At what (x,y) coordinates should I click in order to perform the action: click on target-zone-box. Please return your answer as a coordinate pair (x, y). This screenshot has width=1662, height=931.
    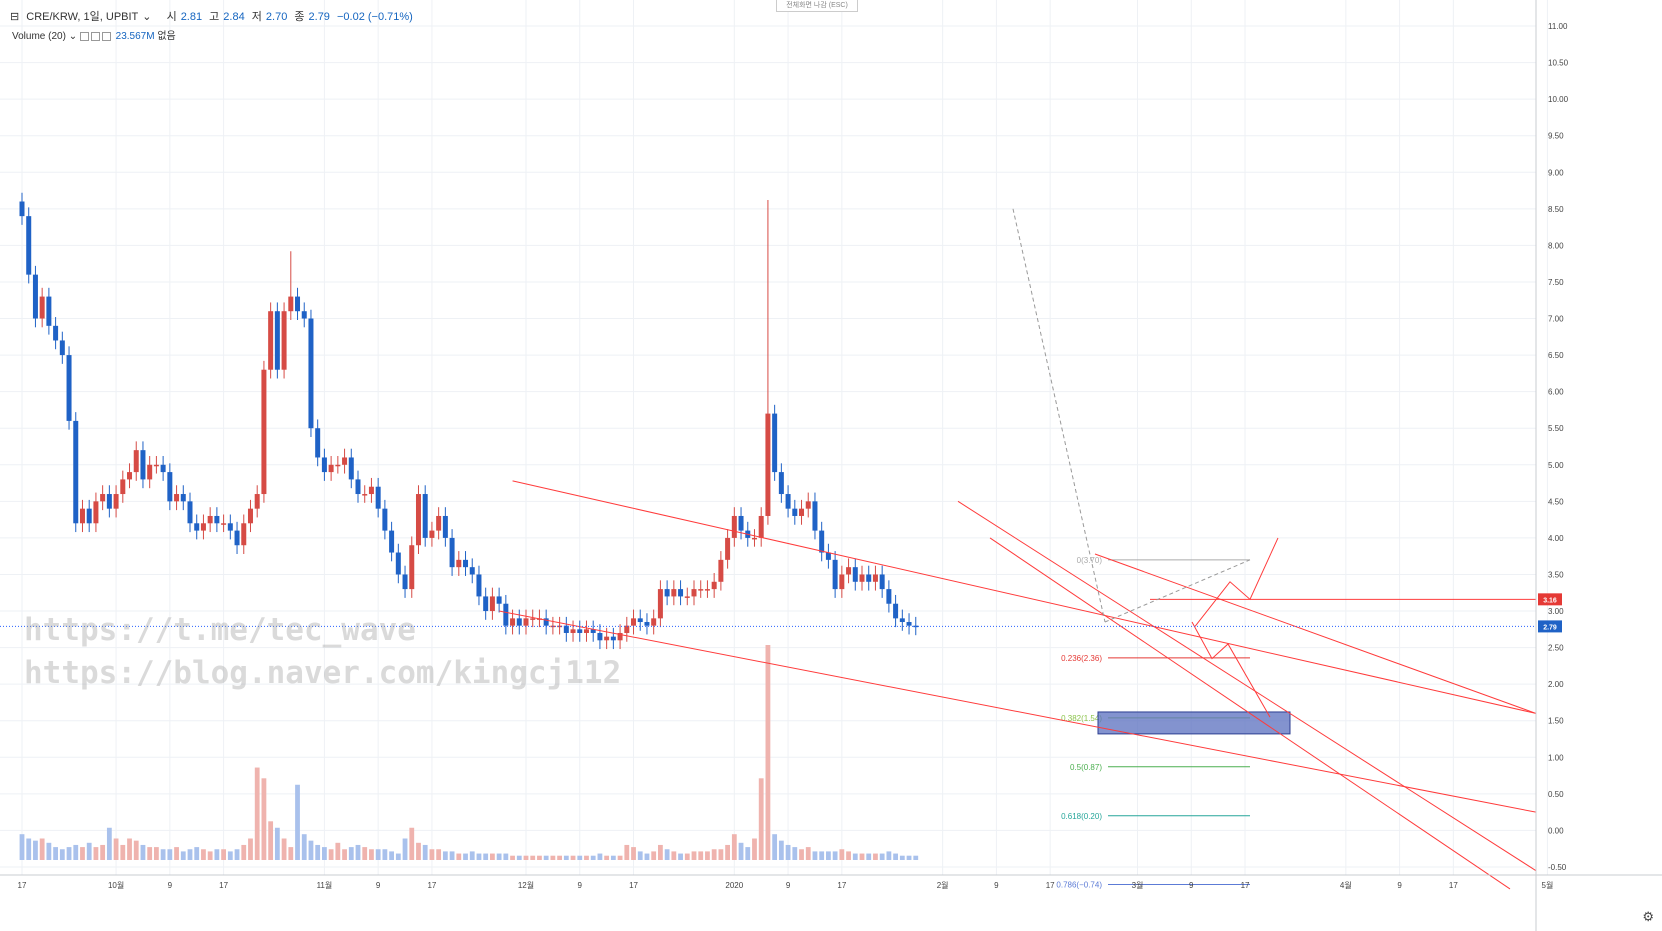
    Looking at the image, I should click on (1194, 723).